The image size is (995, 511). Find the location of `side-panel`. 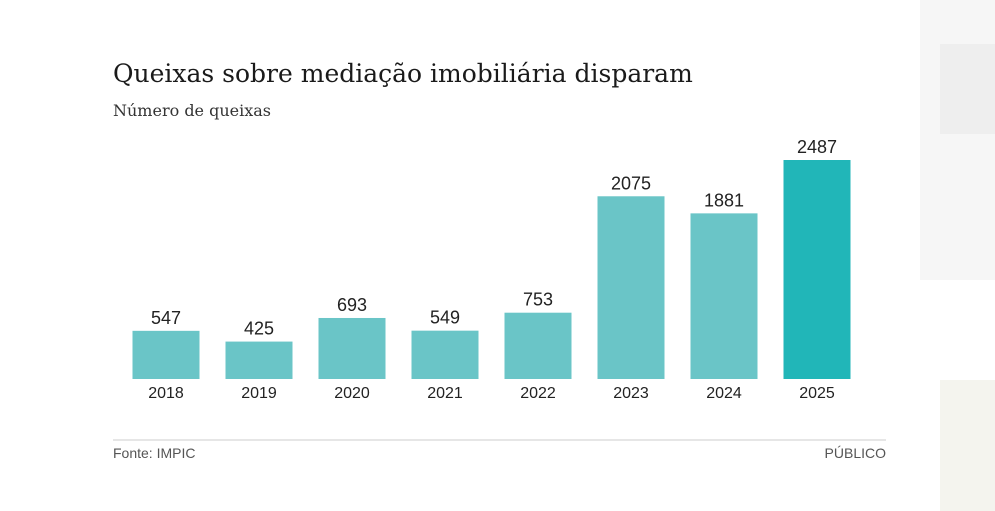

side-panel is located at coordinates (957, 140).